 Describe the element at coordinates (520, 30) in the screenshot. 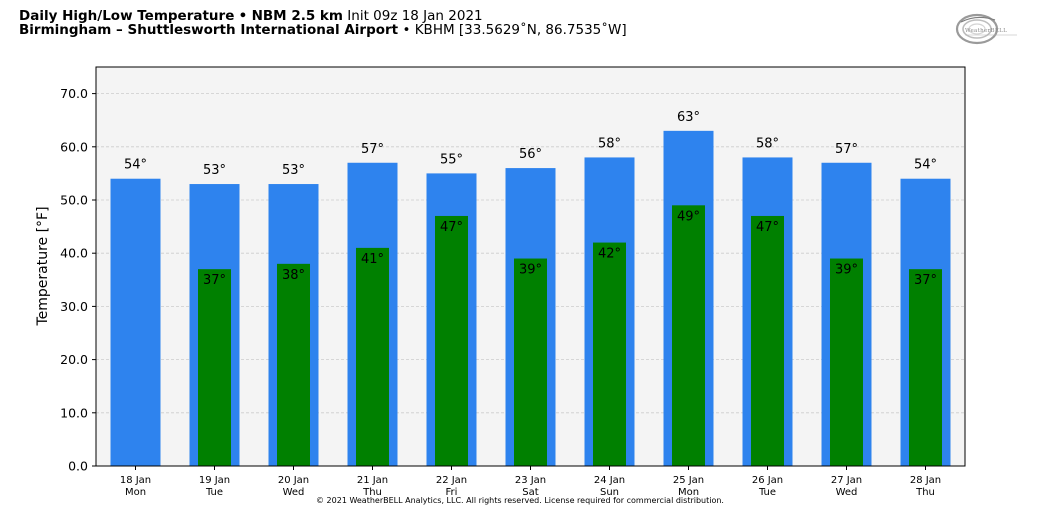

I see `station-coords: KBHM [33.5629˚N, 86.7535˚W]` at that location.